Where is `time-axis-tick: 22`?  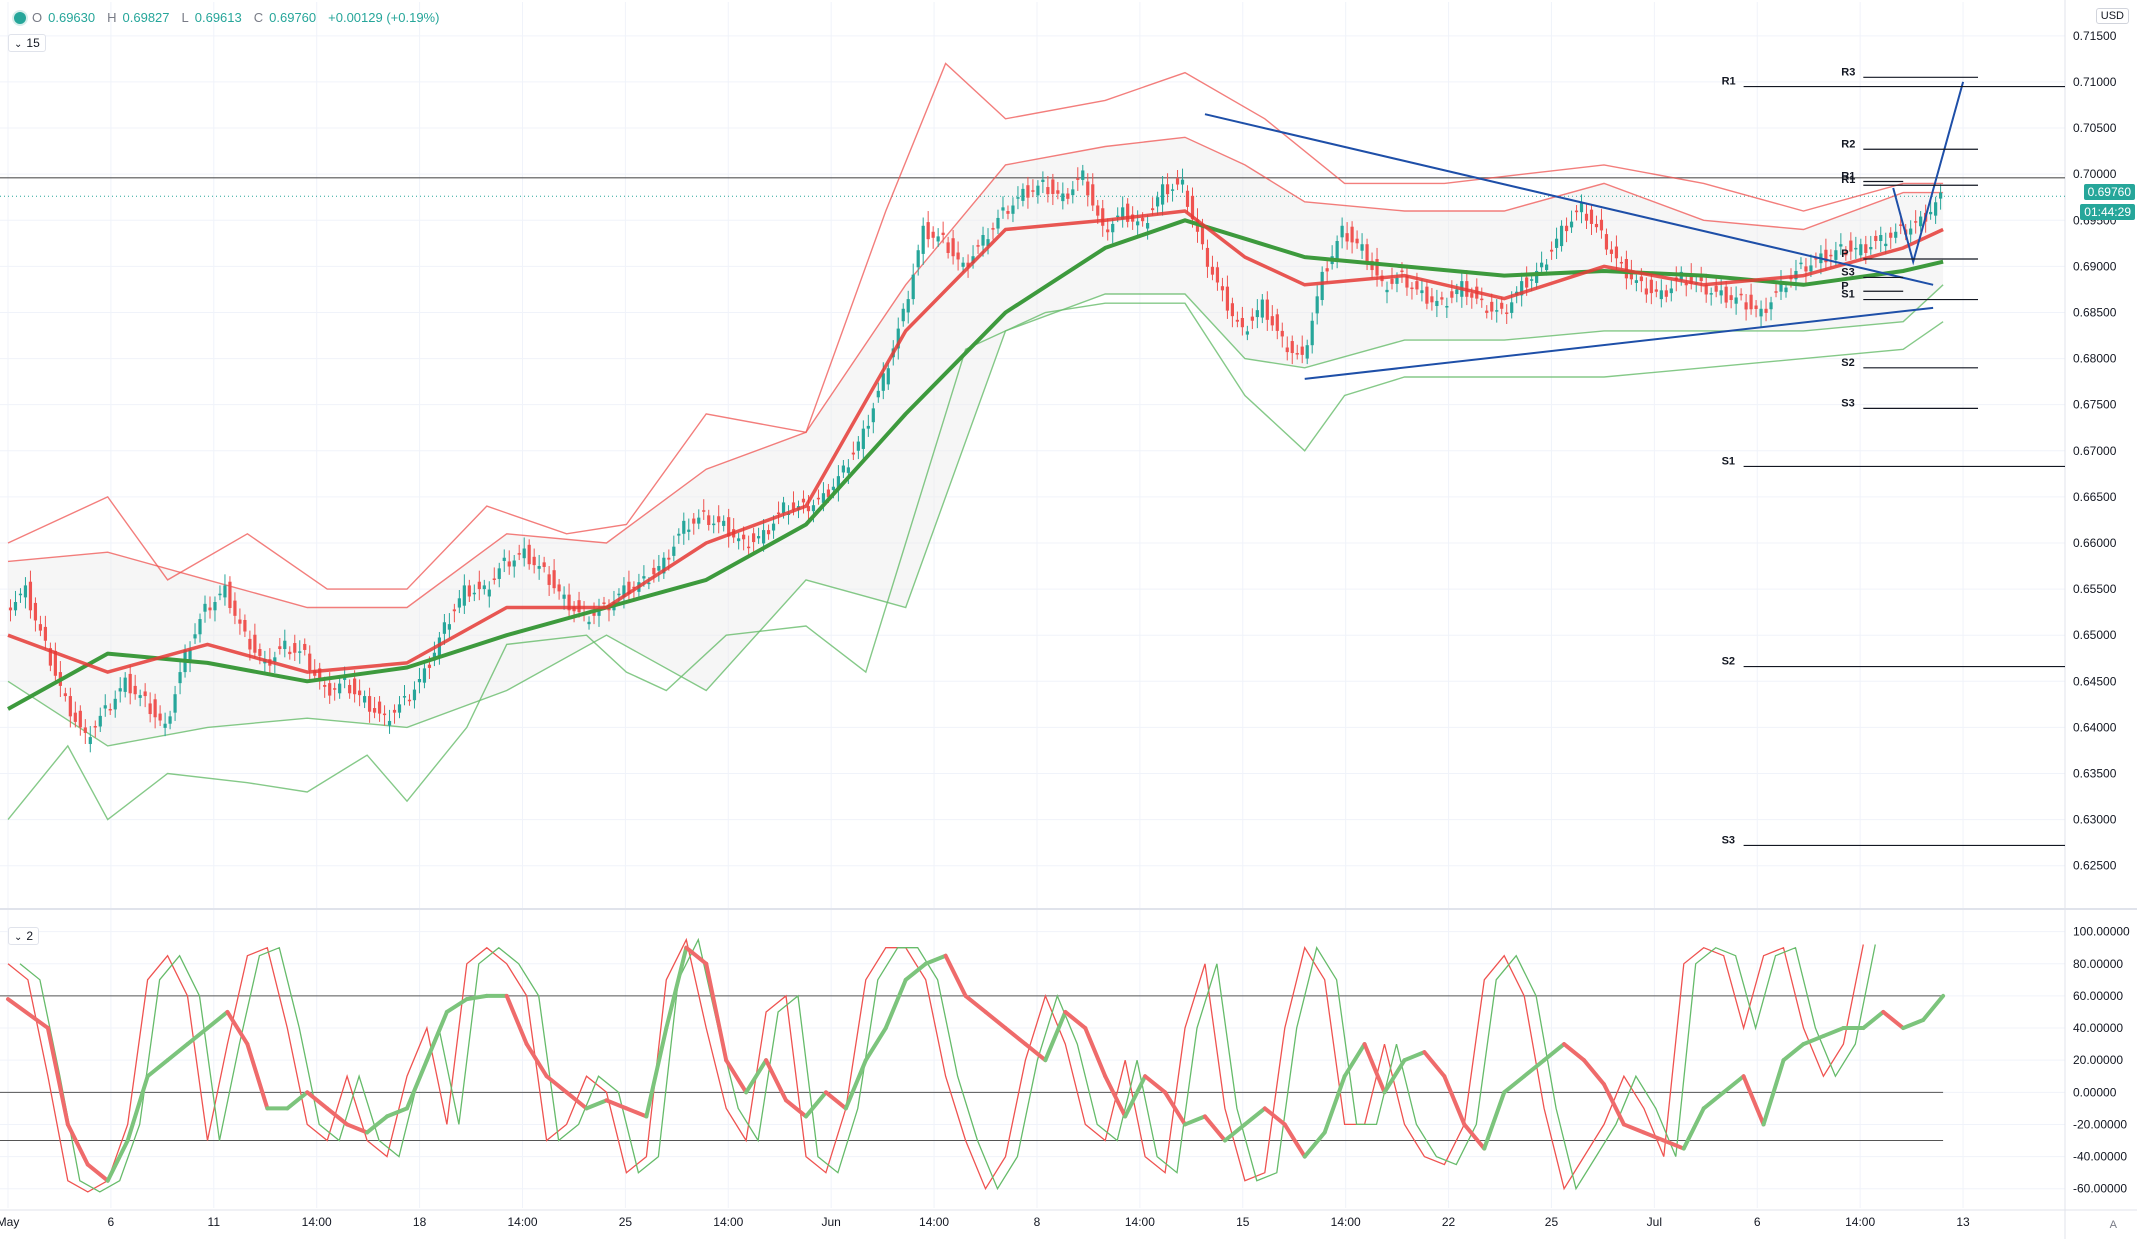 time-axis-tick: 22 is located at coordinates (1449, 1222).